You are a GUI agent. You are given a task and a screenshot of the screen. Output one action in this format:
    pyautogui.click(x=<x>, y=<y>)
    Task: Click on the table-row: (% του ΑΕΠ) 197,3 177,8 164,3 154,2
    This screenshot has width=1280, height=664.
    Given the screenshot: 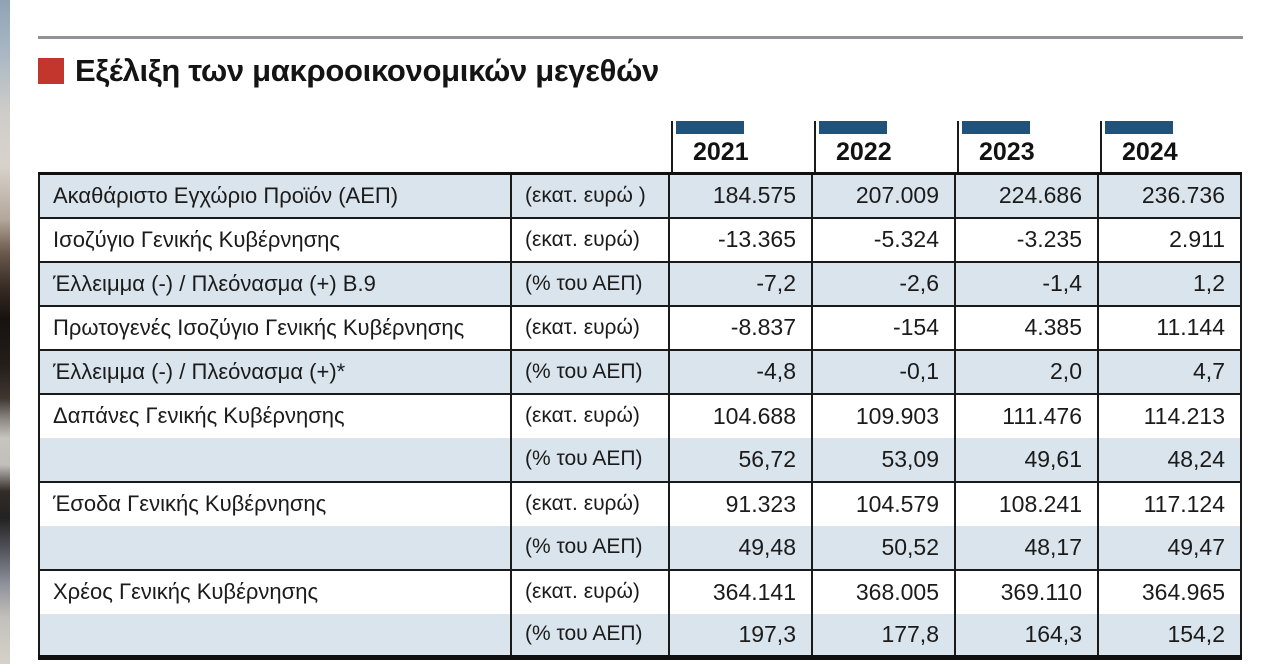 What is the action you would take?
    pyautogui.click(x=640, y=635)
    